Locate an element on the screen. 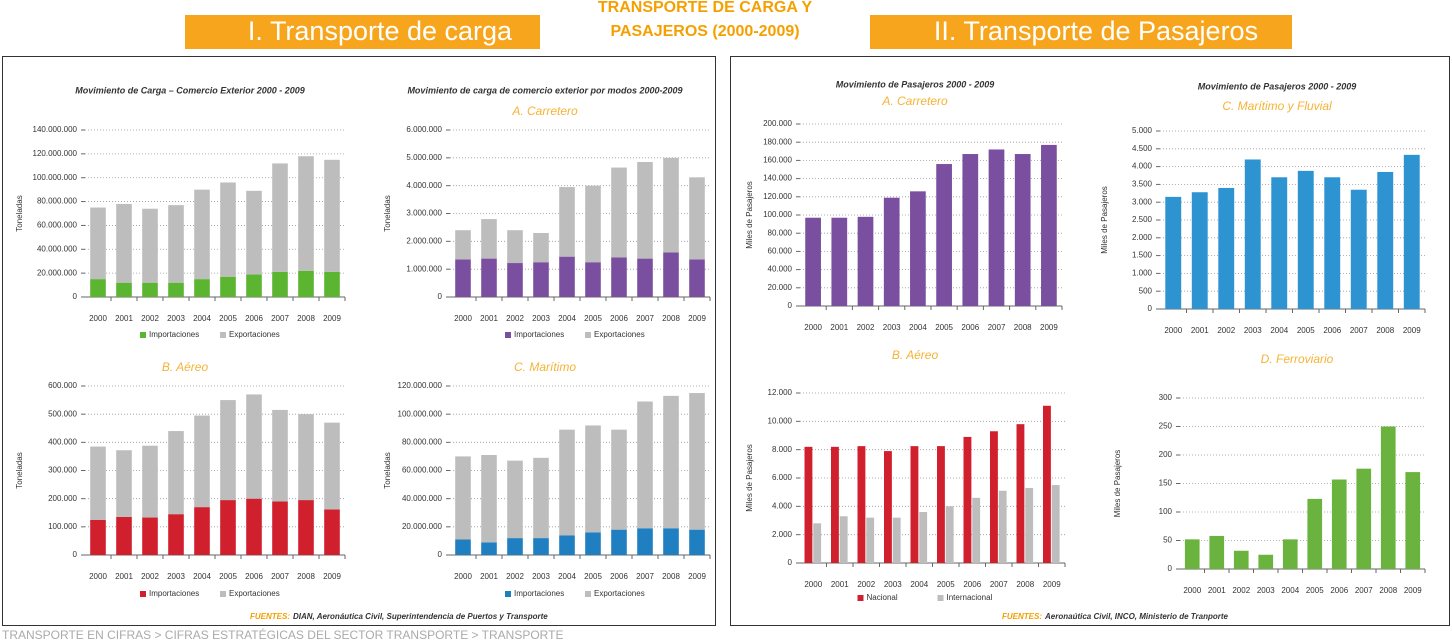 Image resolution: width=1452 pixels, height=644 pixels. x-tick-label: 2002 is located at coordinates (866, 584).